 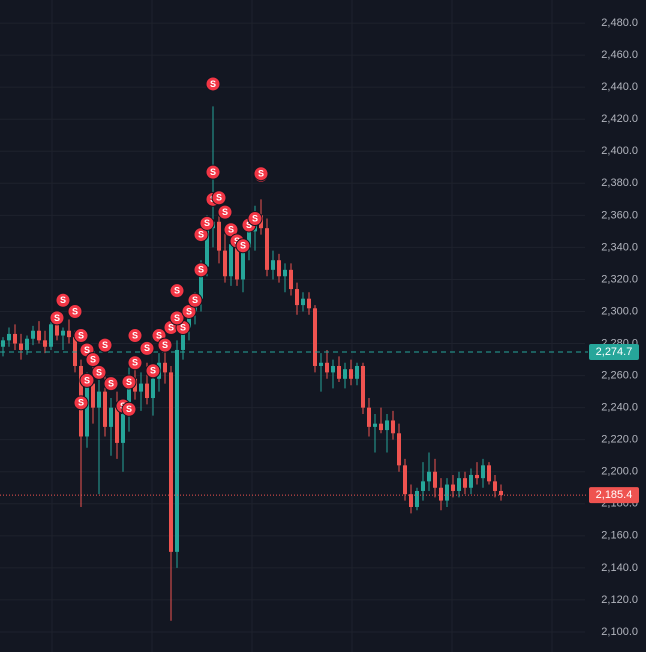 I want to click on price-label: 2,185.4, so click(x=614, y=495).